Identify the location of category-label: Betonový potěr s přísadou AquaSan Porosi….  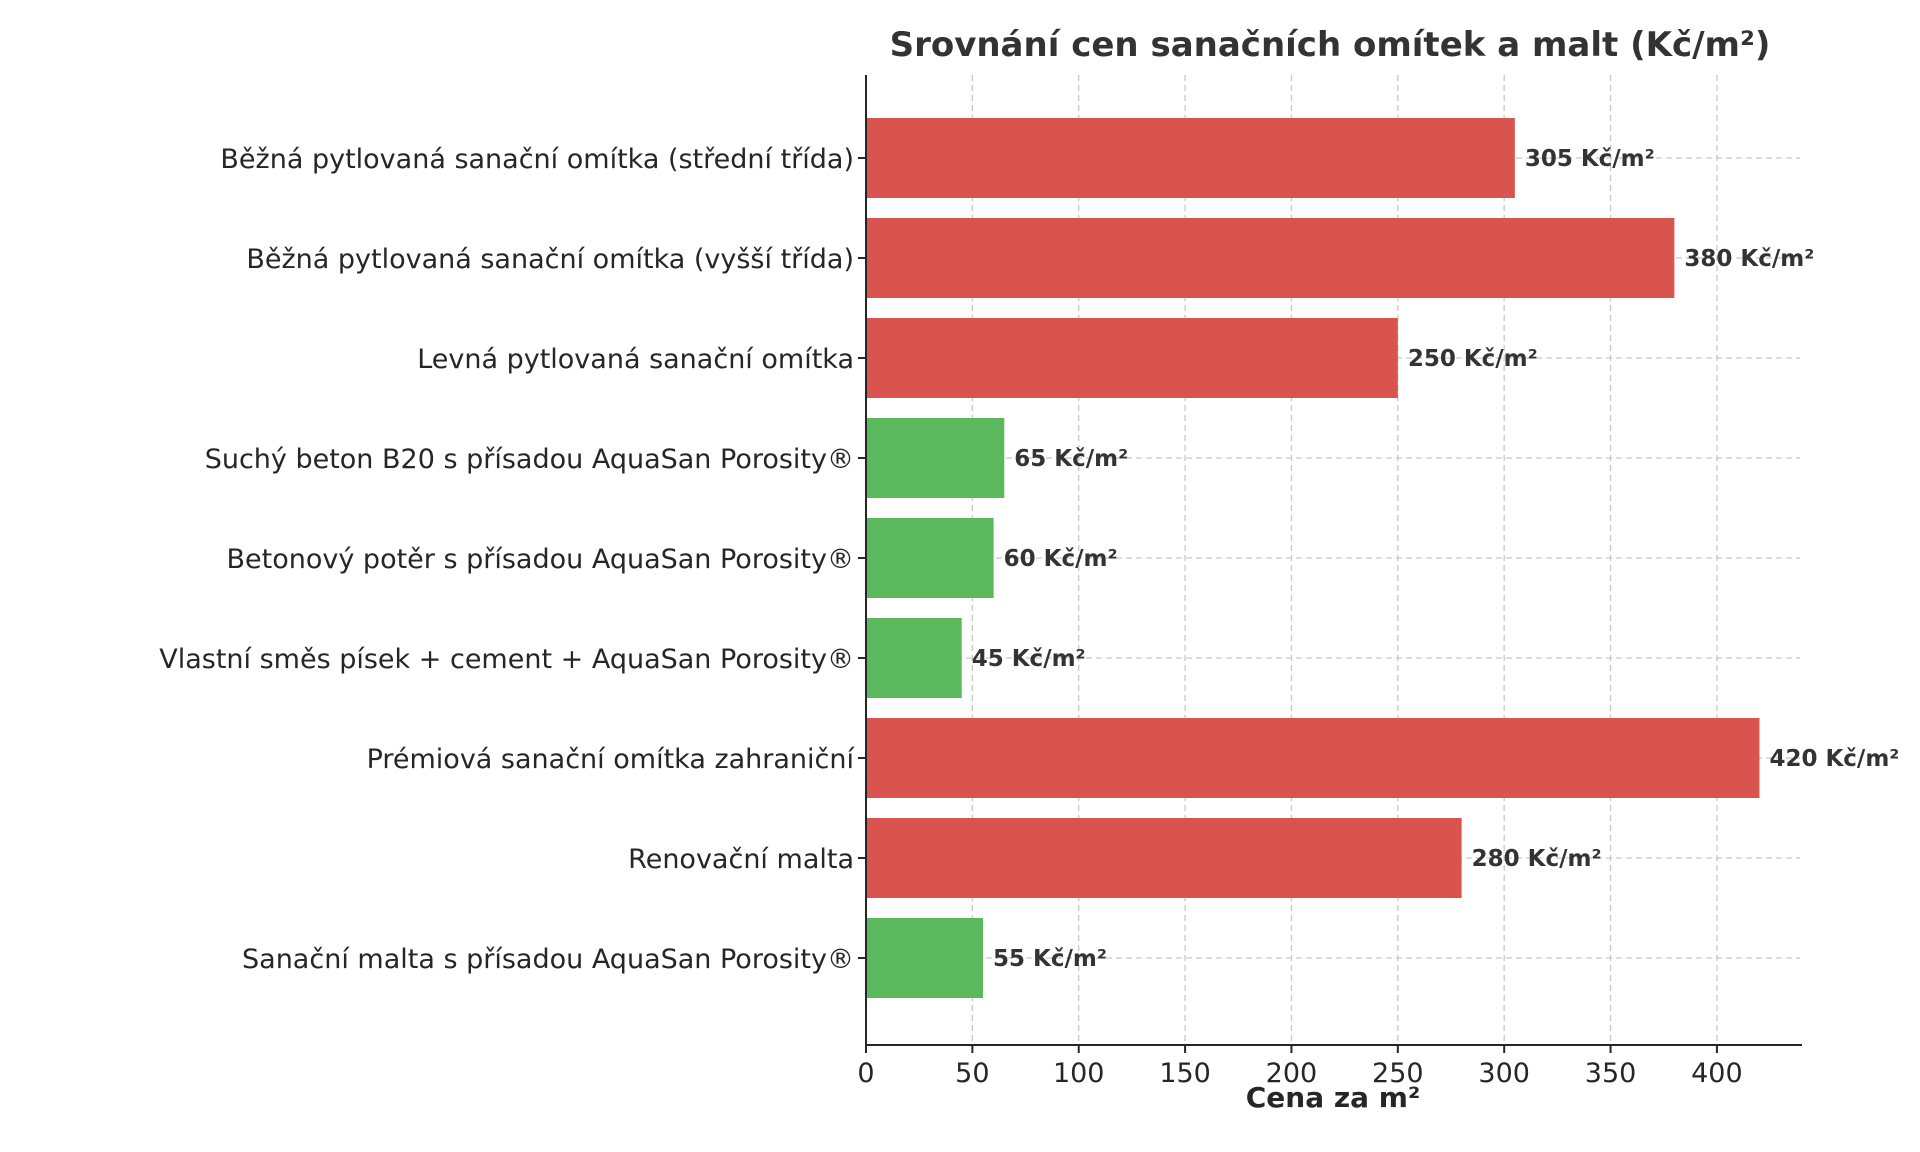
(540, 559).